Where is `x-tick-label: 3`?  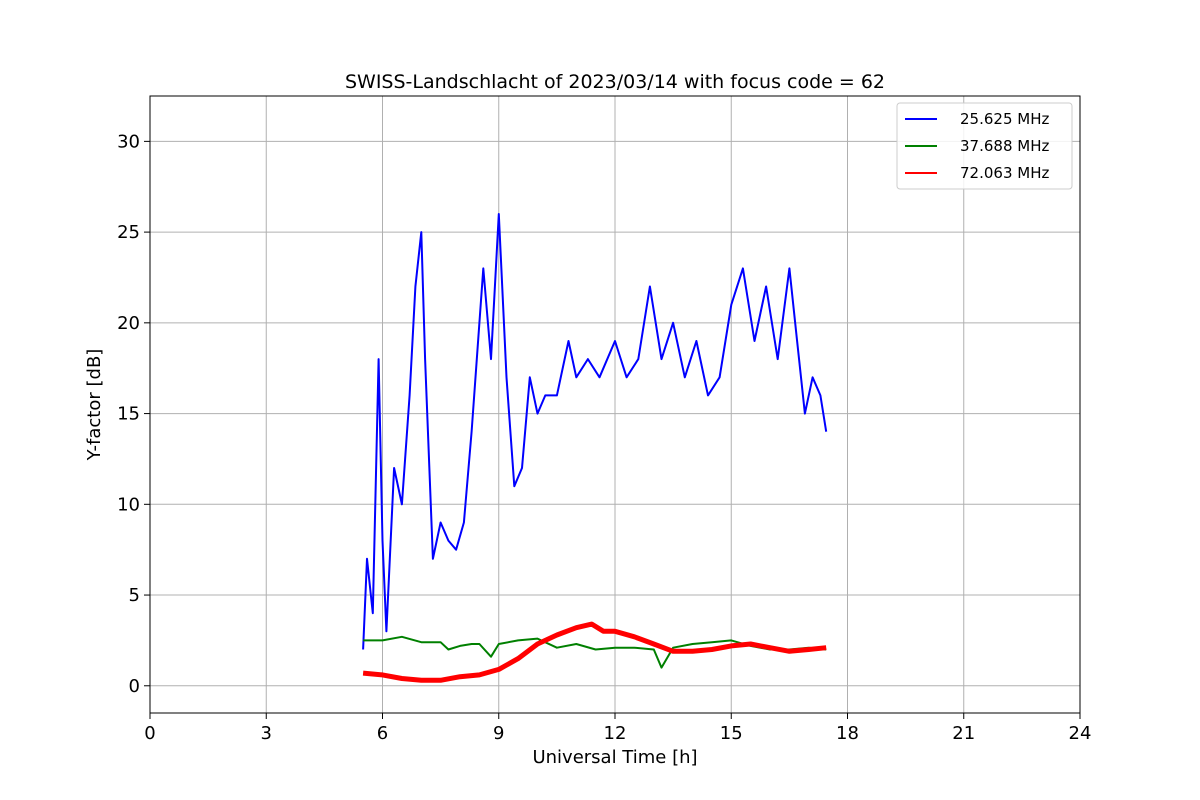
x-tick-label: 3 is located at coordinates (266, 733).